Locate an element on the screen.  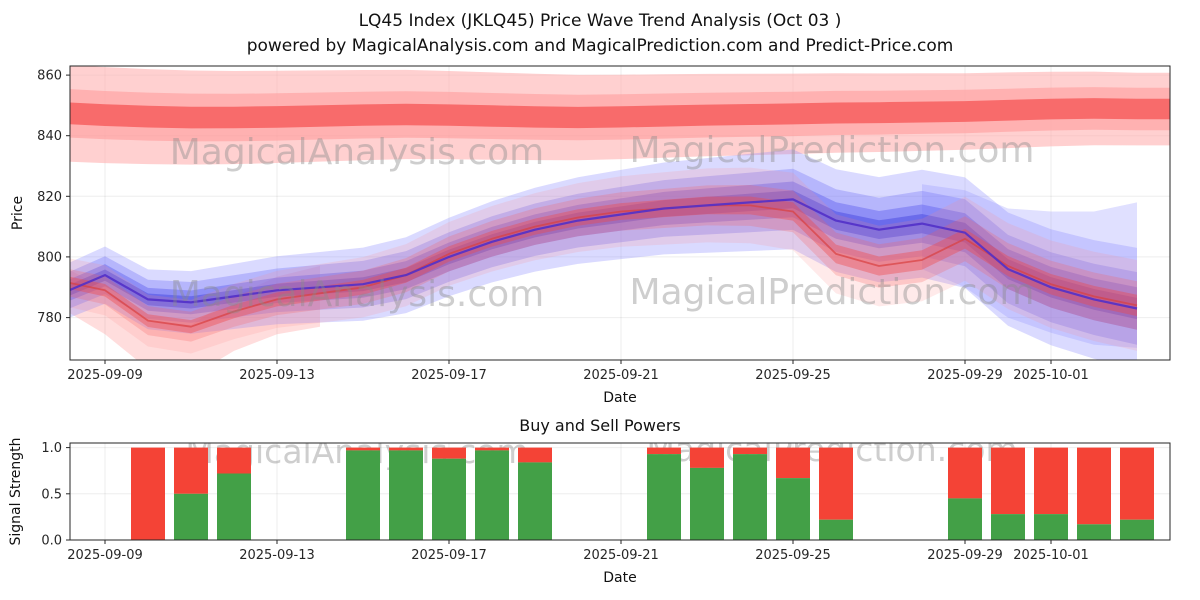
y-axis-title: Signal Strength is located at coordinates (16, 491).